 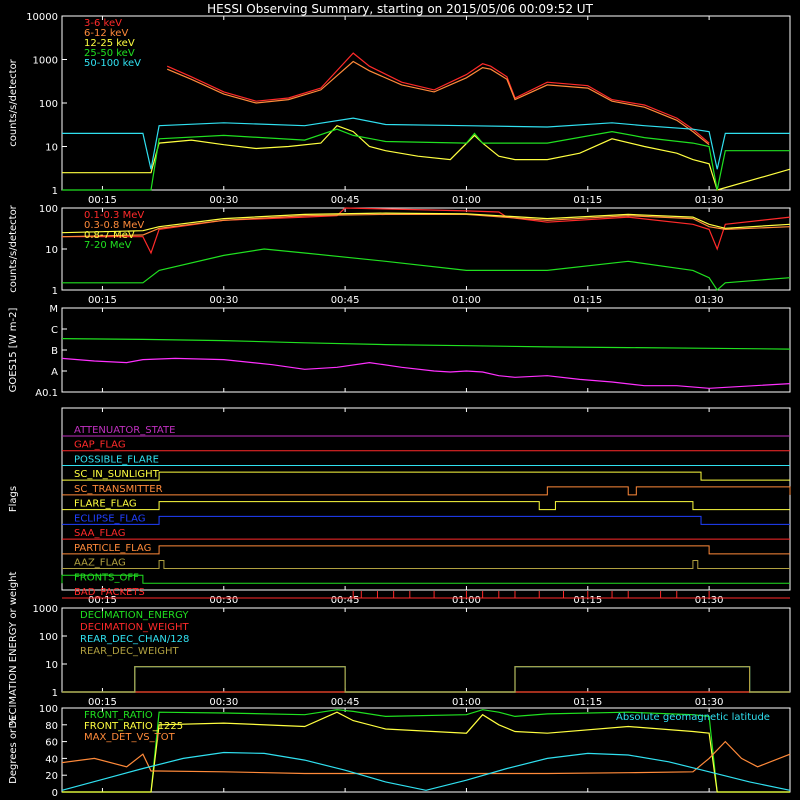 I want to click on panel-1-legend-entry: 3-6 keV, so click(x=103, y=23).